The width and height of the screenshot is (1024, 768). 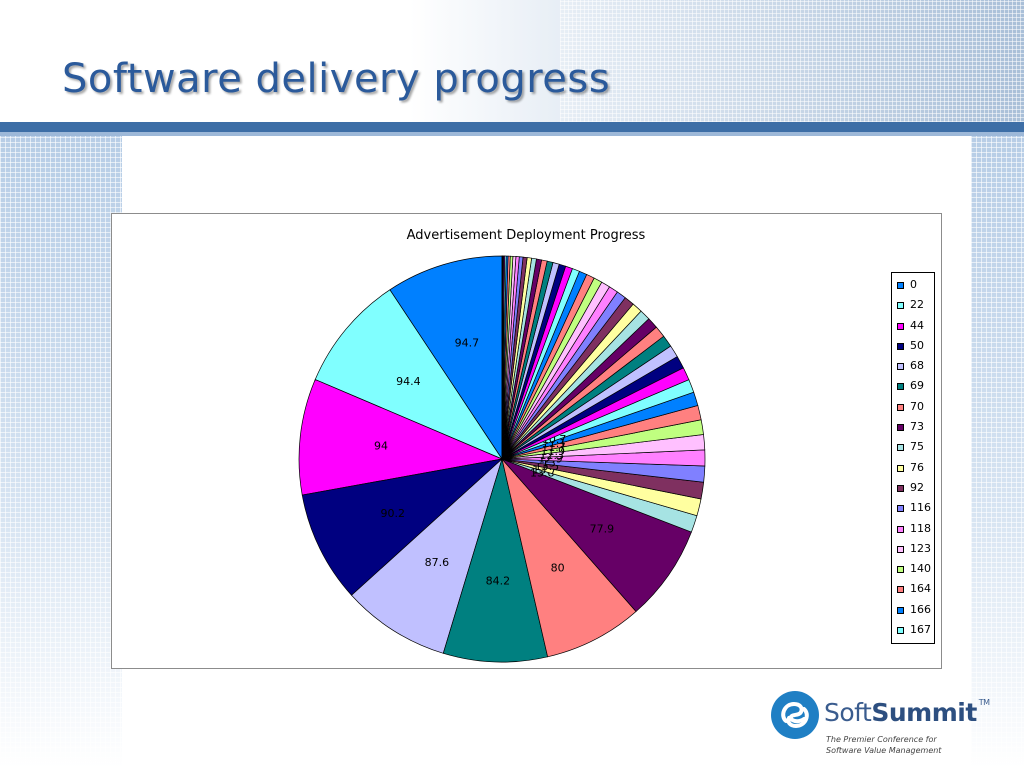 I want to click on legend-entry: 167, so click(x=913, y=632).